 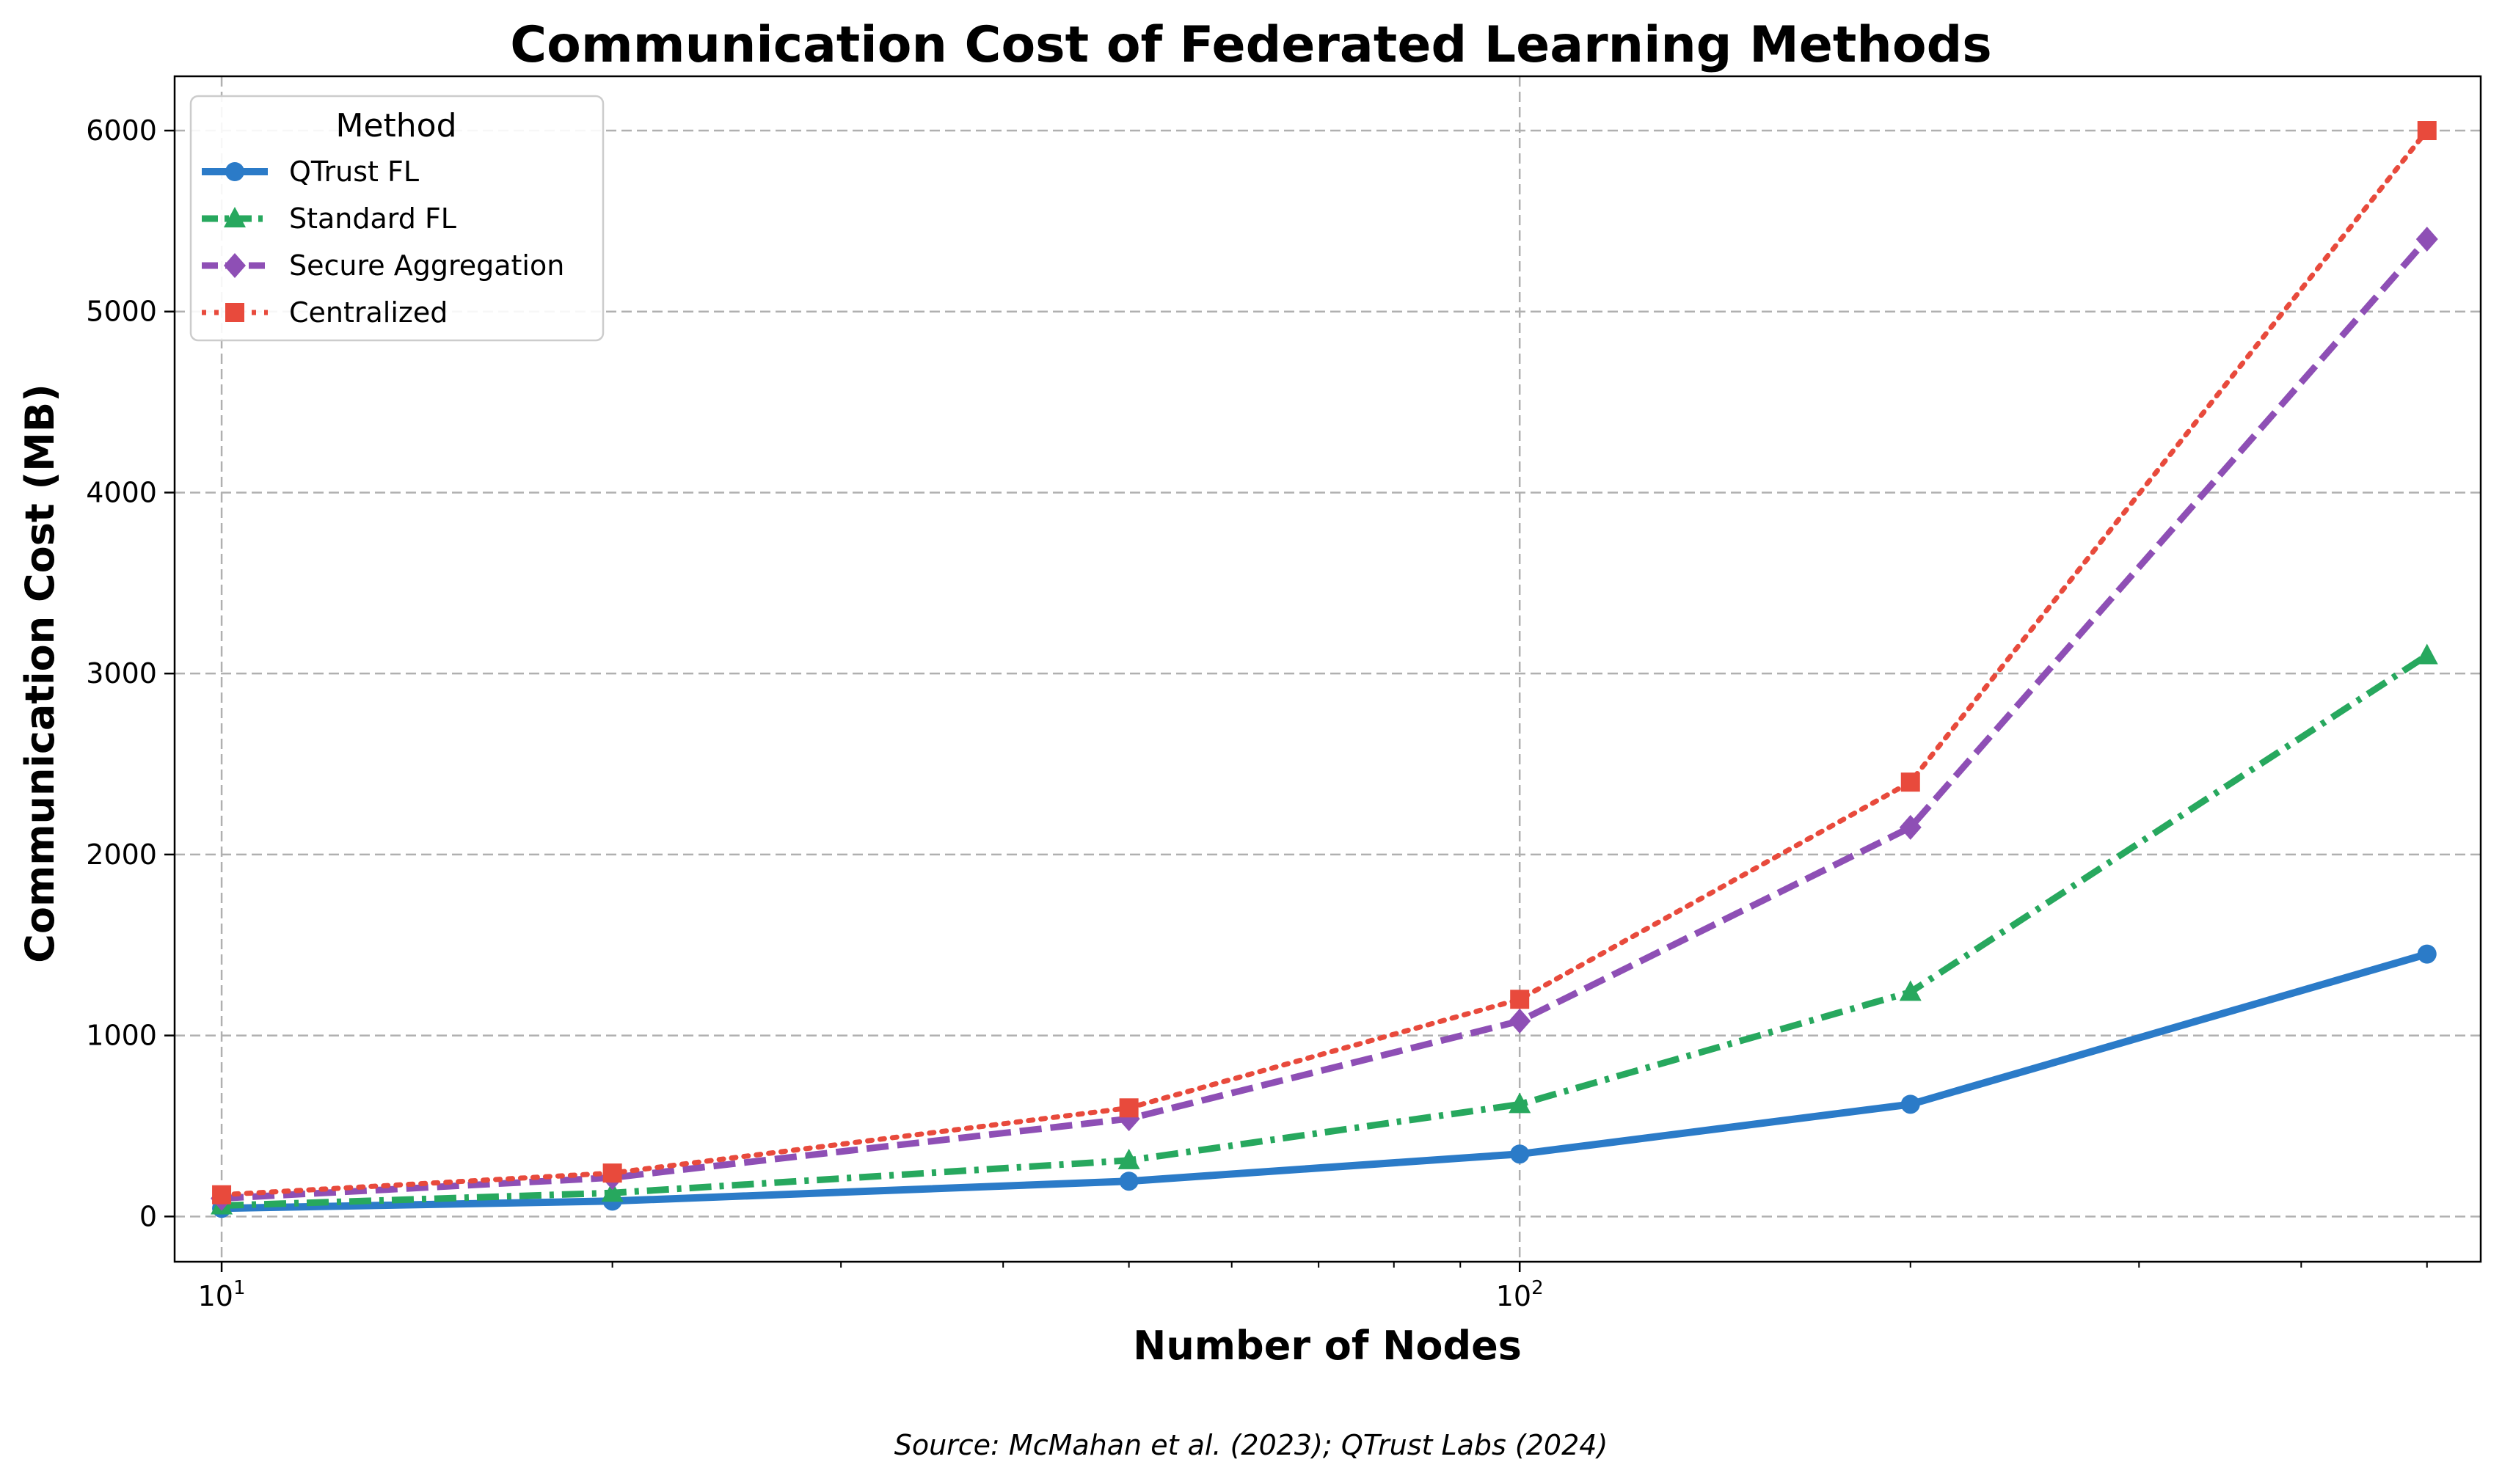 What do you see at coordinates (122, 854) in the screenshot?
I see `y-tick-label: 2000` at bounding box center [122, 854].